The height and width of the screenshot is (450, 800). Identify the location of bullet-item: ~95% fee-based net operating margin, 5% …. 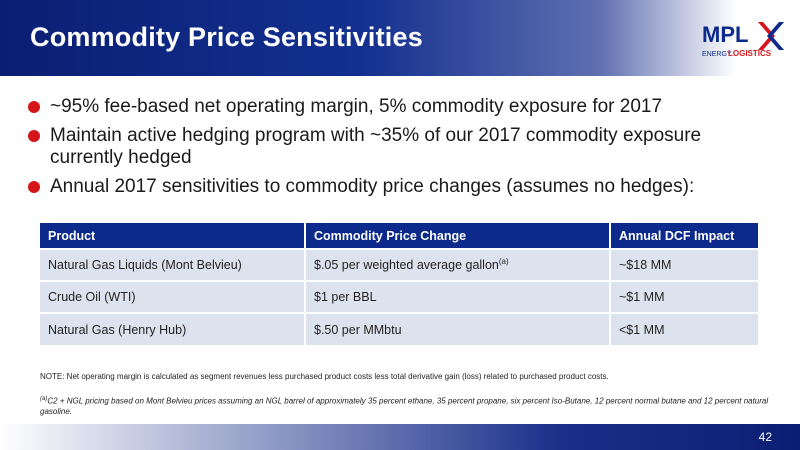
(396, 107).